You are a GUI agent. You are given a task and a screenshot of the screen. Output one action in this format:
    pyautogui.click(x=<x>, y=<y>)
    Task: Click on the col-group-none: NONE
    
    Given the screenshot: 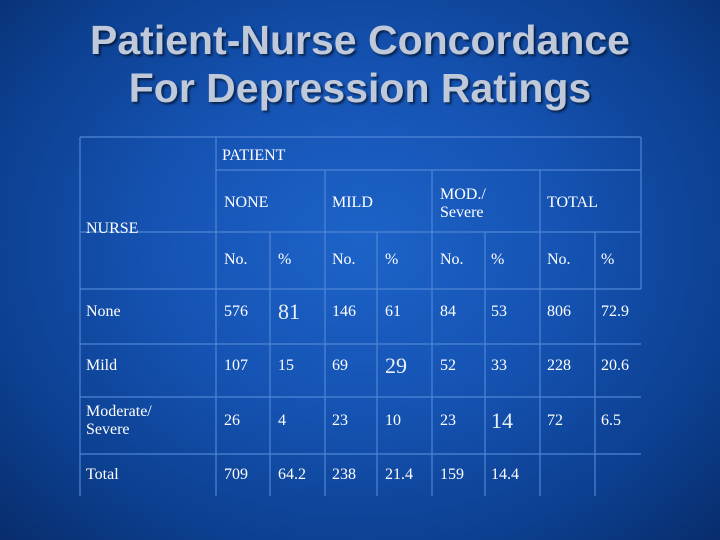 What is the action you would take?
    pyautogui.click(x=246, y=202)
    